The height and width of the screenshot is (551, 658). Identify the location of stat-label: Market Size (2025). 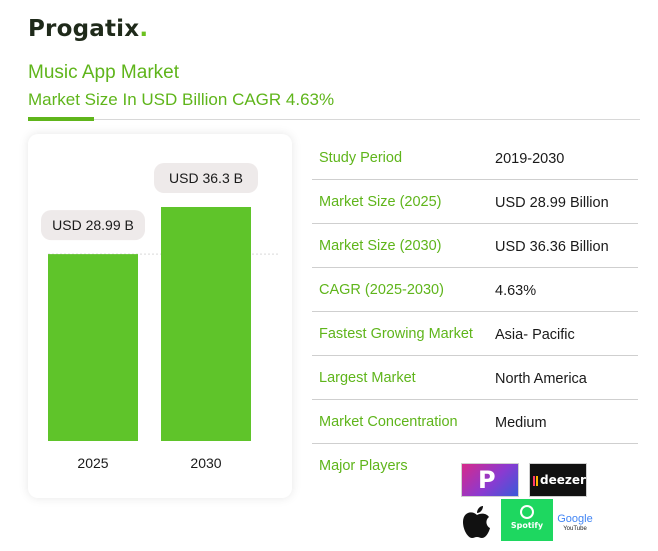
(380, 202).